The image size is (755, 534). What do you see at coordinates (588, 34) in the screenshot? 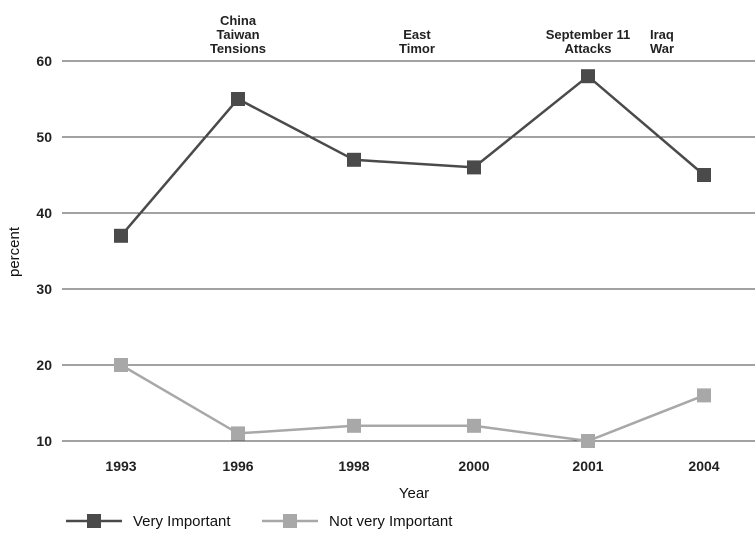
I see `event-annotation-line: September 11` at bounding box center [588, 34].